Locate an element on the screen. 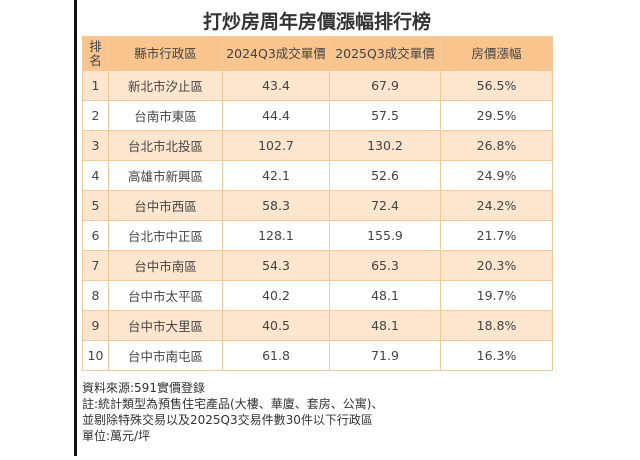 Image resolution: width=640 pixels, height=460 pixels. cell-price2025: 71.9 is located at coordinates (385, 355).